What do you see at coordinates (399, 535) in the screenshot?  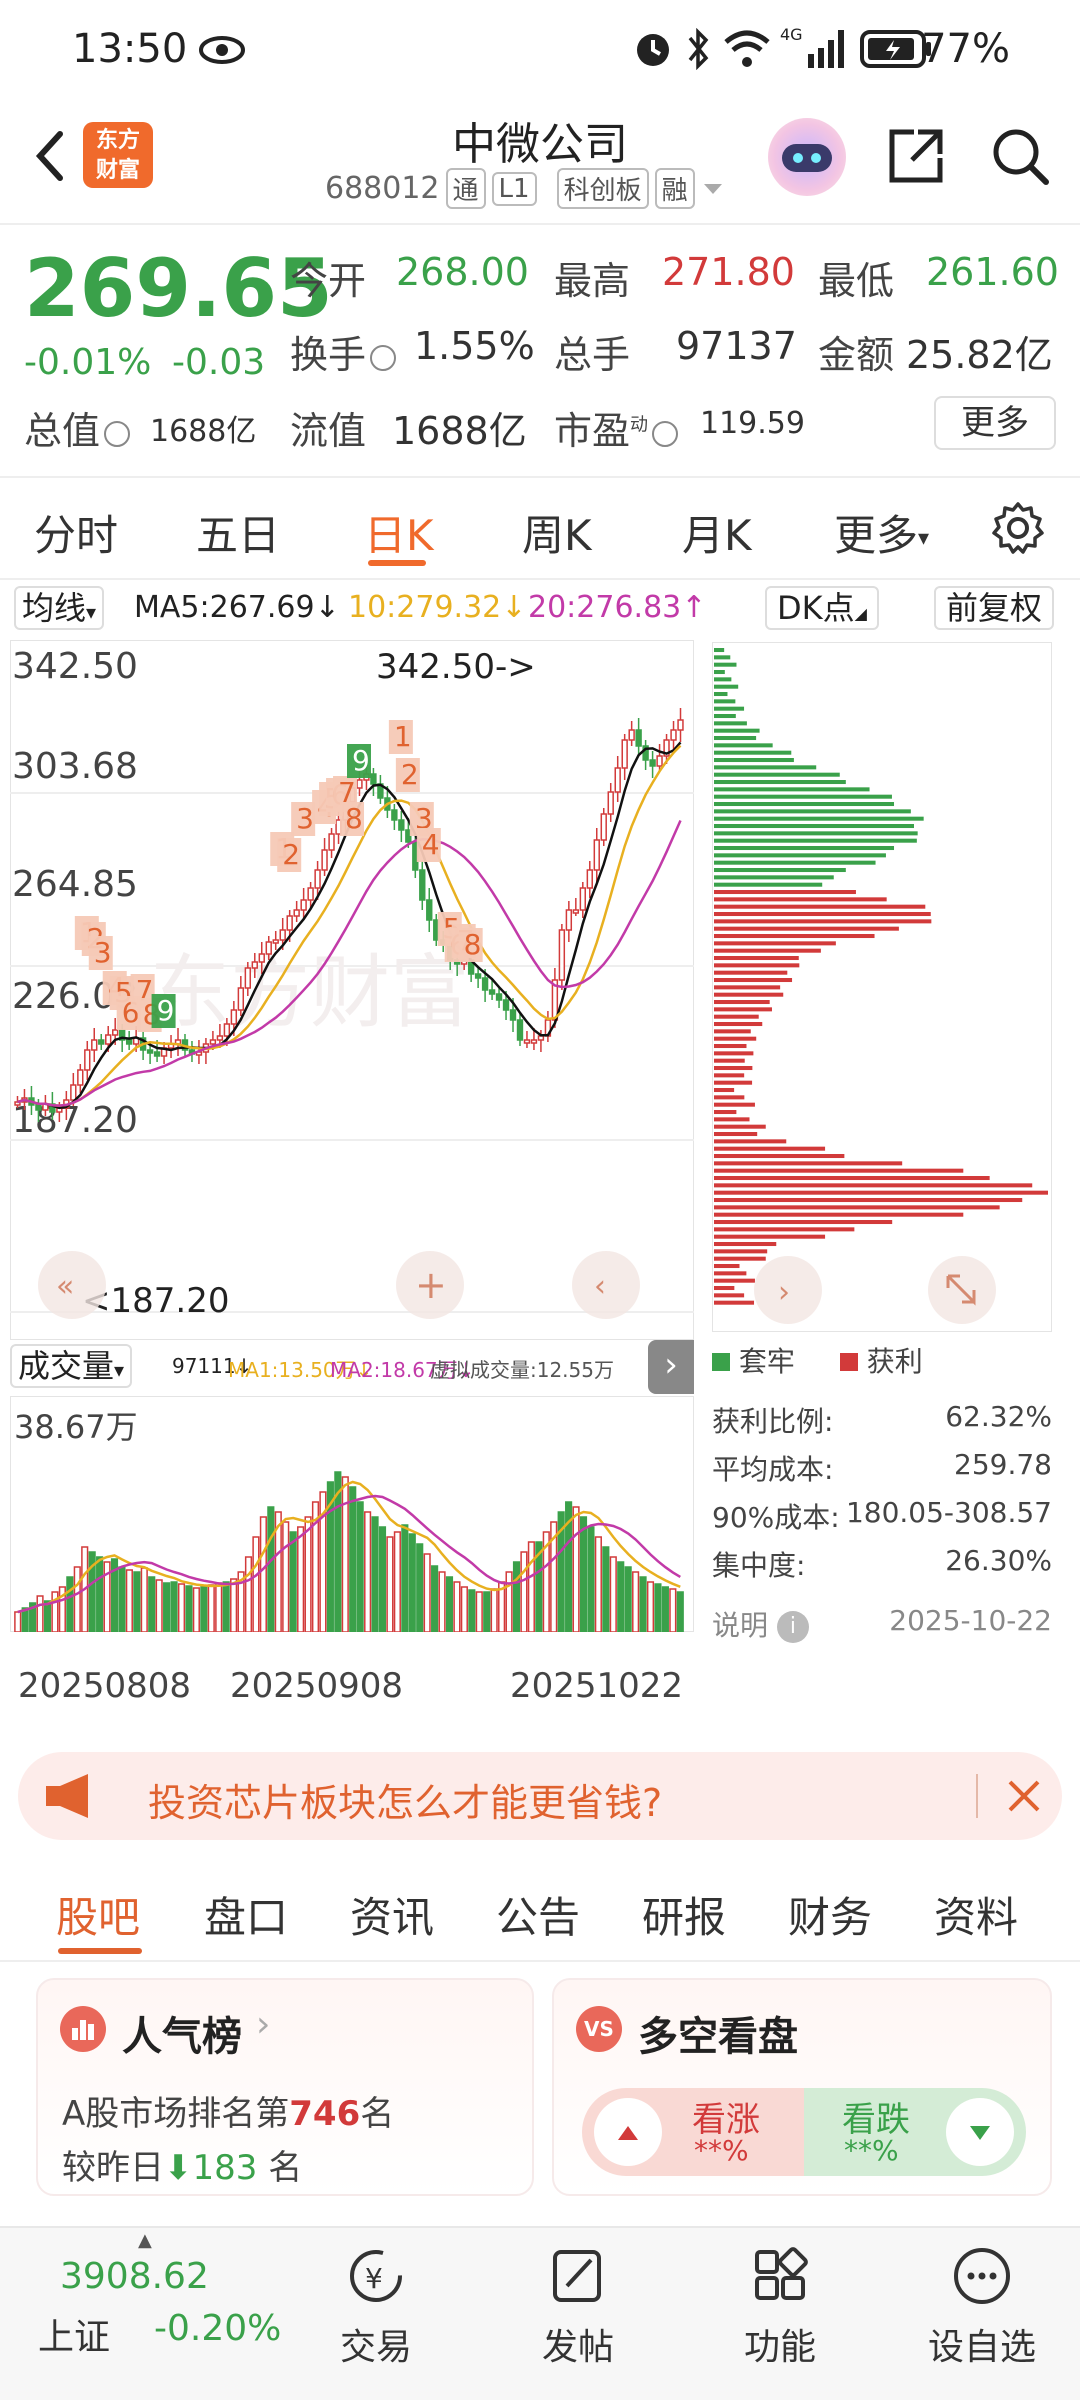 I see `tab-daily-k: 日K` at bounding box center [399, 535].